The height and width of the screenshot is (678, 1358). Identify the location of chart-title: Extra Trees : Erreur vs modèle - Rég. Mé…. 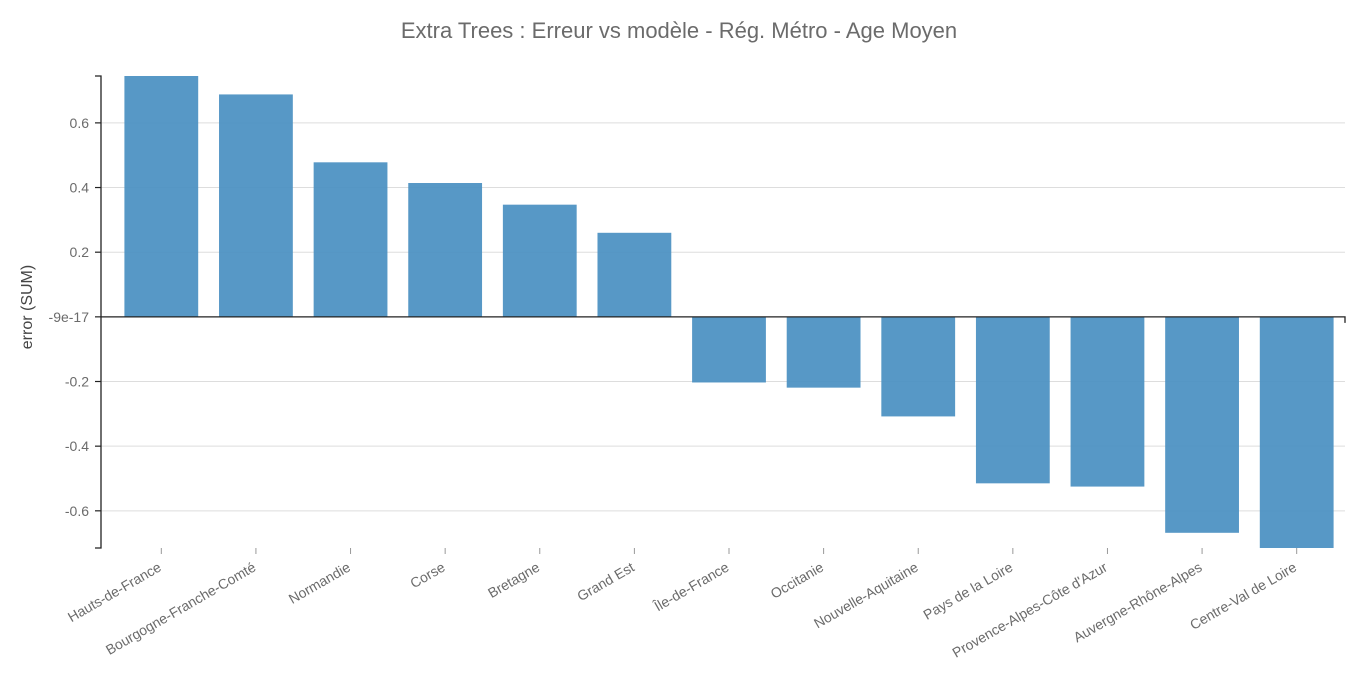
(679, 30).